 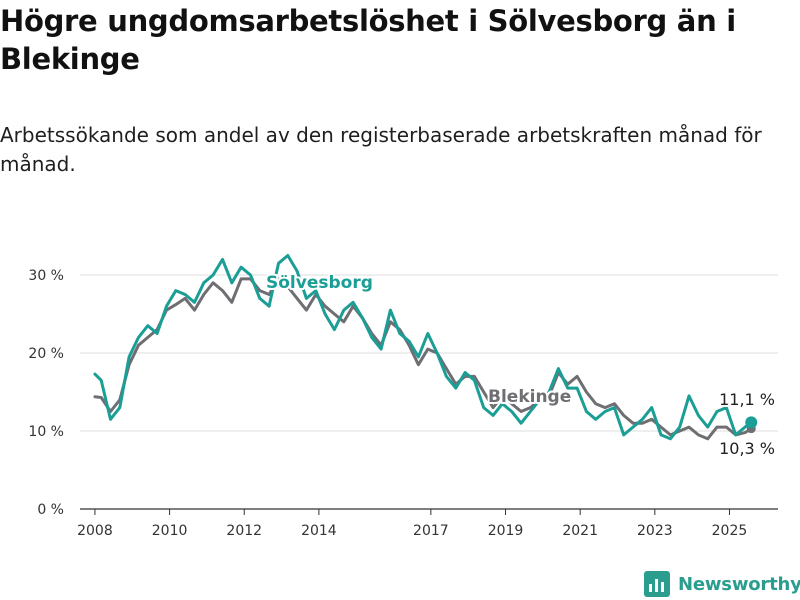 What do you see at coordinates (46, 354) in the screenshot?
I see `y-tick-label: 20 %` at bounding box center [46, 354].